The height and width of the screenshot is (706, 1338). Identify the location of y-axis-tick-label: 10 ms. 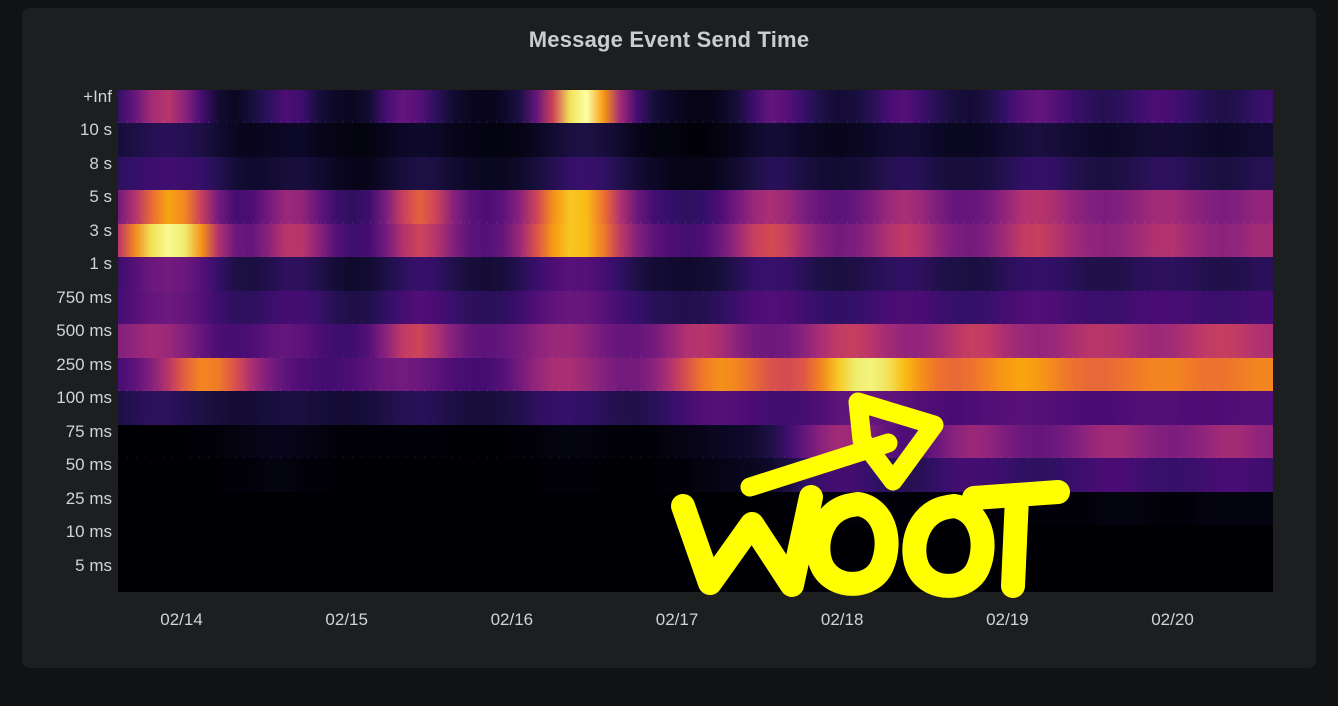
(88, 532).